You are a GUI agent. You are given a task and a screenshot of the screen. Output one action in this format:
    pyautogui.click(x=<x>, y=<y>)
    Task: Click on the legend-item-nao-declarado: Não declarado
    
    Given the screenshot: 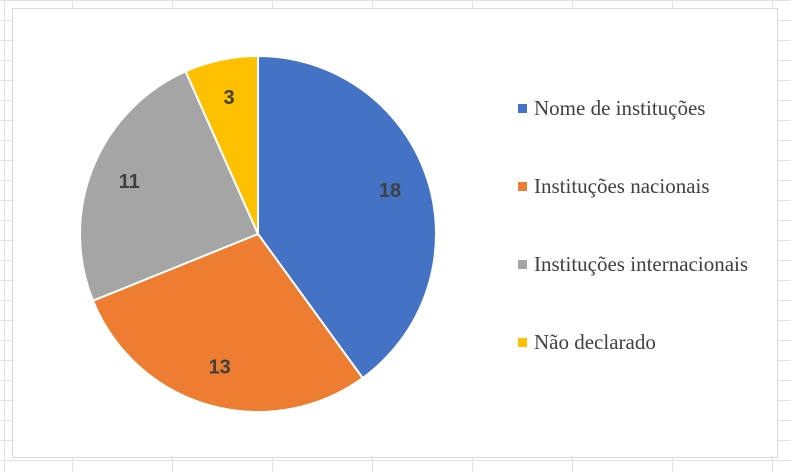 What is the action you would take?
    pyautogui.click(x=648, y=369)
    